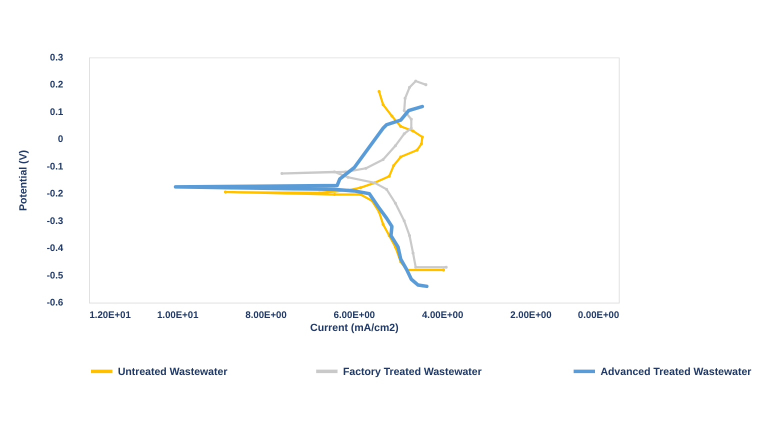 The width and height of the screenshot is (782, 439). What do you see at coordinates (24, 181) in the screenshot?
I see `y-axis-title: Potential (V)` at bounding box center [24, 181].